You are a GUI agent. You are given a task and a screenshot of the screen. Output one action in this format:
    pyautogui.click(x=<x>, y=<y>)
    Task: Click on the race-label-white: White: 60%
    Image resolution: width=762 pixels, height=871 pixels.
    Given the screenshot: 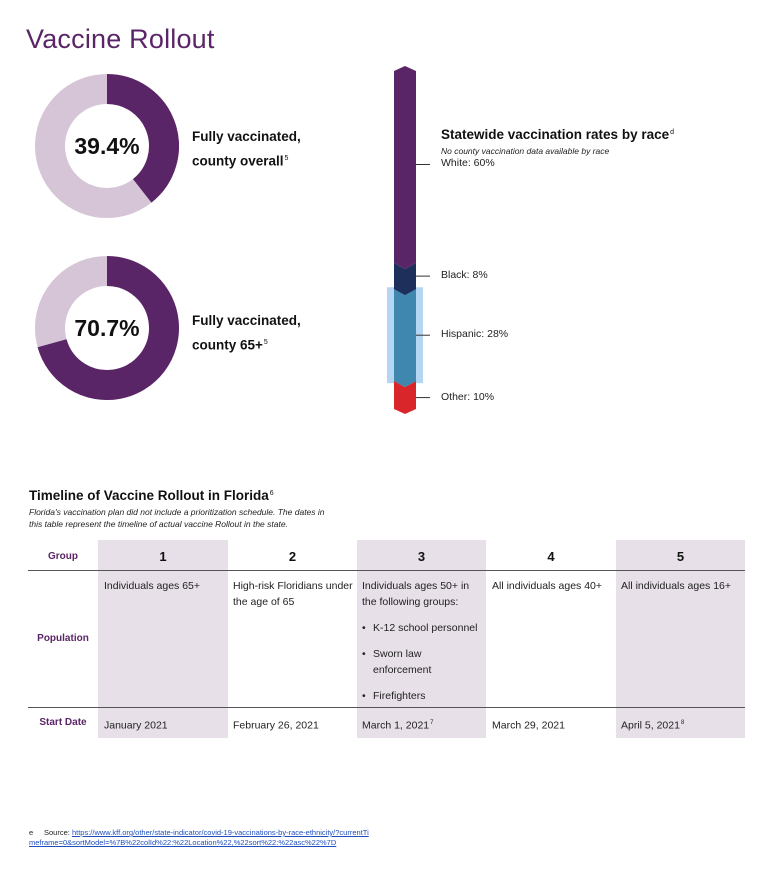 What is the action you would take?
    pyautogui.click(x=468, y=163)
    